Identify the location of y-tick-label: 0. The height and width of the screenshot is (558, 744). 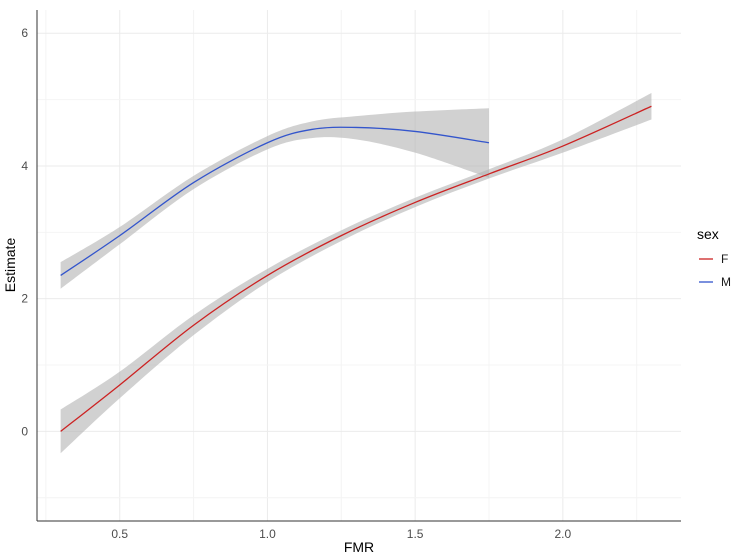
(24, 431).